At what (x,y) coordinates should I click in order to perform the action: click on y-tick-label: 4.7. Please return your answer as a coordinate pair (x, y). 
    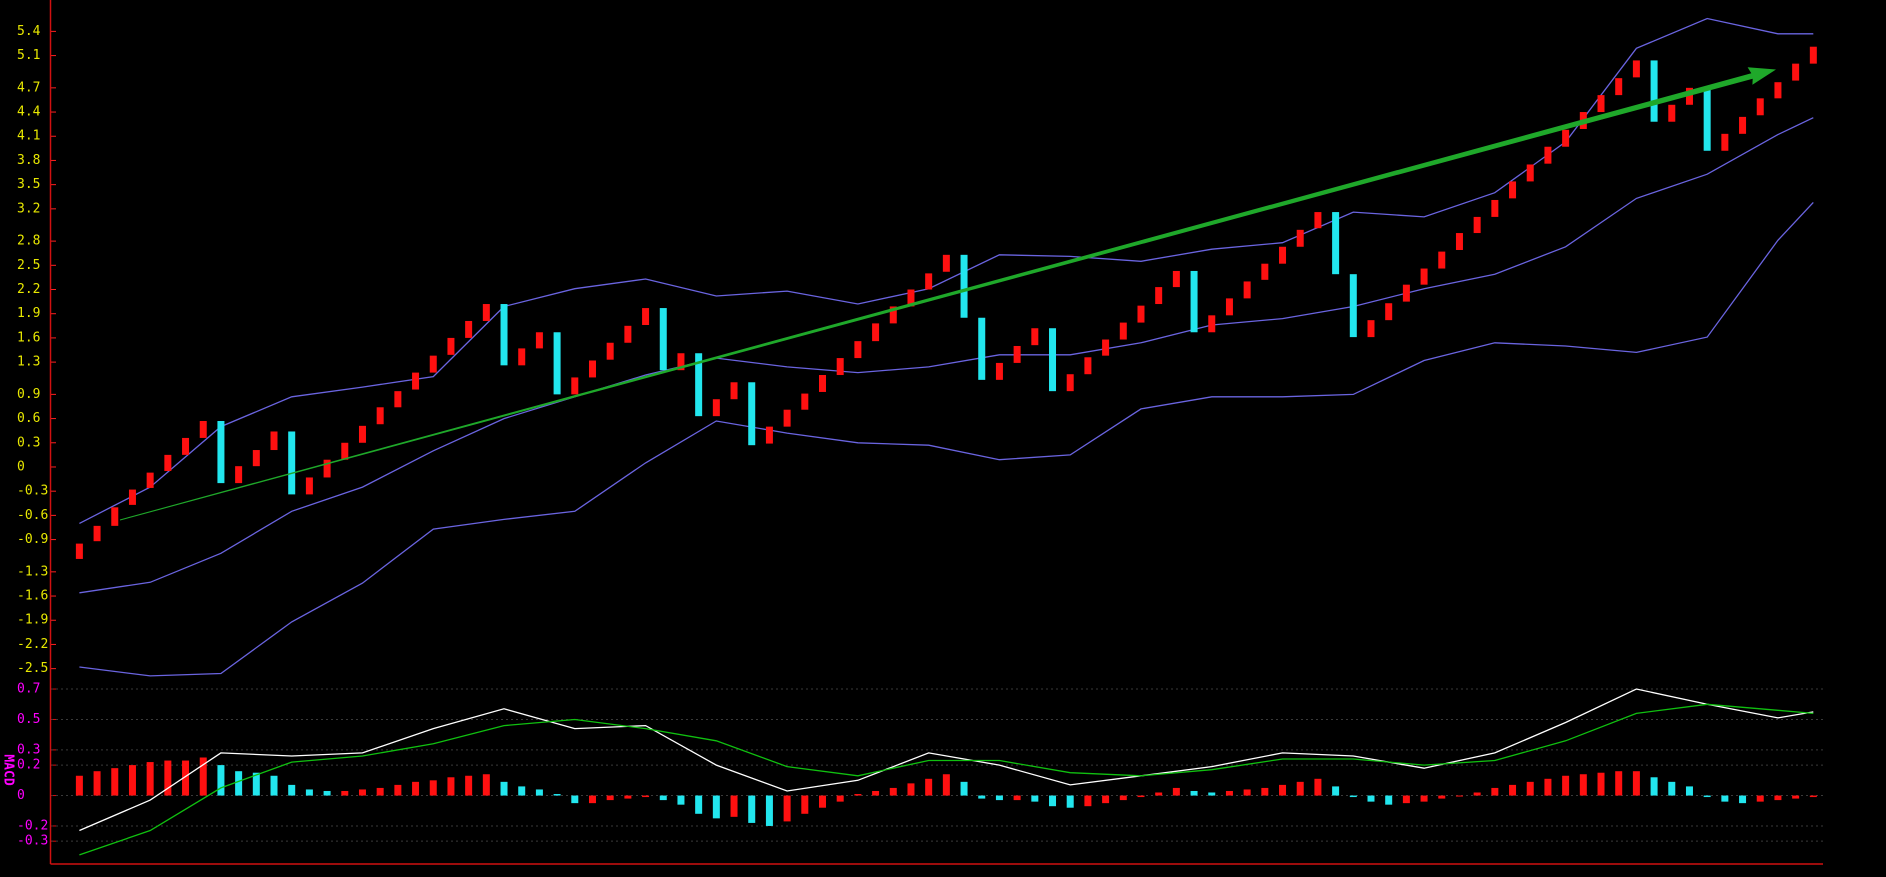
    Looking at the image, I should click on (28, 87).